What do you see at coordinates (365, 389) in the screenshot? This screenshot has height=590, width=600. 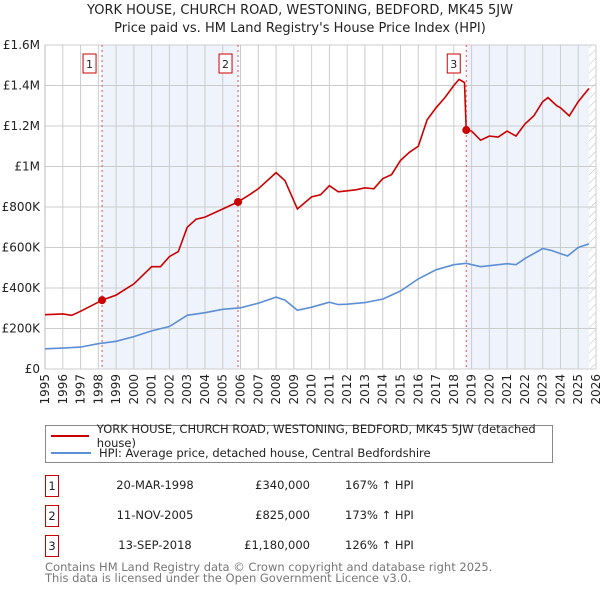 I see `x-tick-label: 2013` at bounding box center [365, 389].